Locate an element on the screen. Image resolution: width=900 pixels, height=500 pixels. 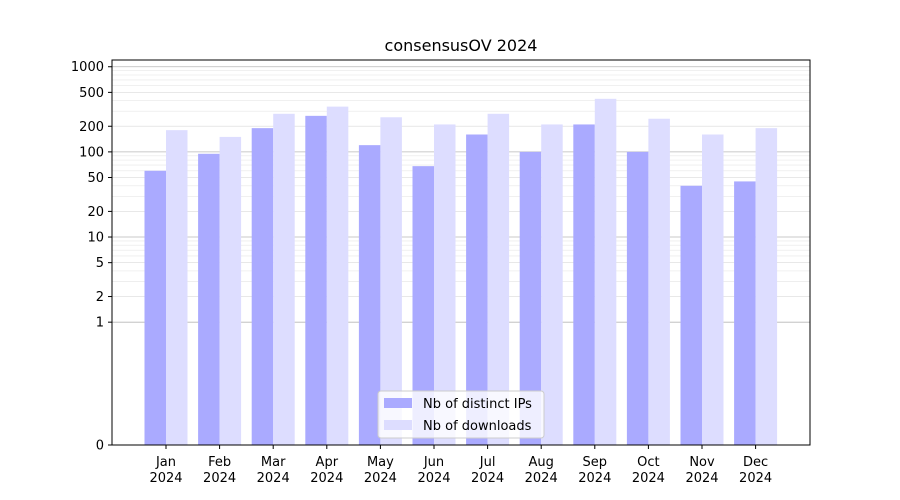
x-tick-label-month: Oct is located at coordinates (648, 462).